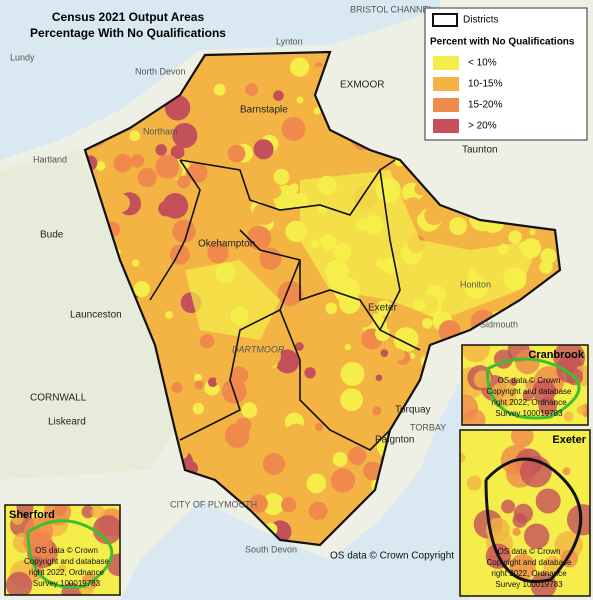 This screenshot has width=593, height=600. What do you see at coordinates (506, 74) in the screenshot?
I see `legend-box` at bounding box center [506, 74].